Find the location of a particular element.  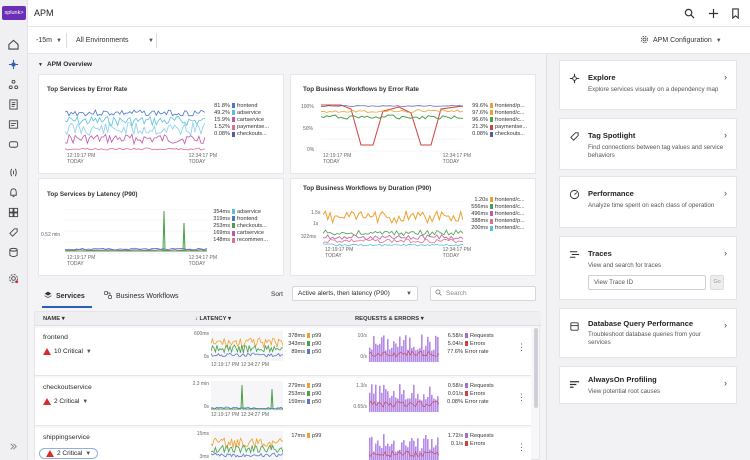

rum-icon is located at coordinates (13, 144).